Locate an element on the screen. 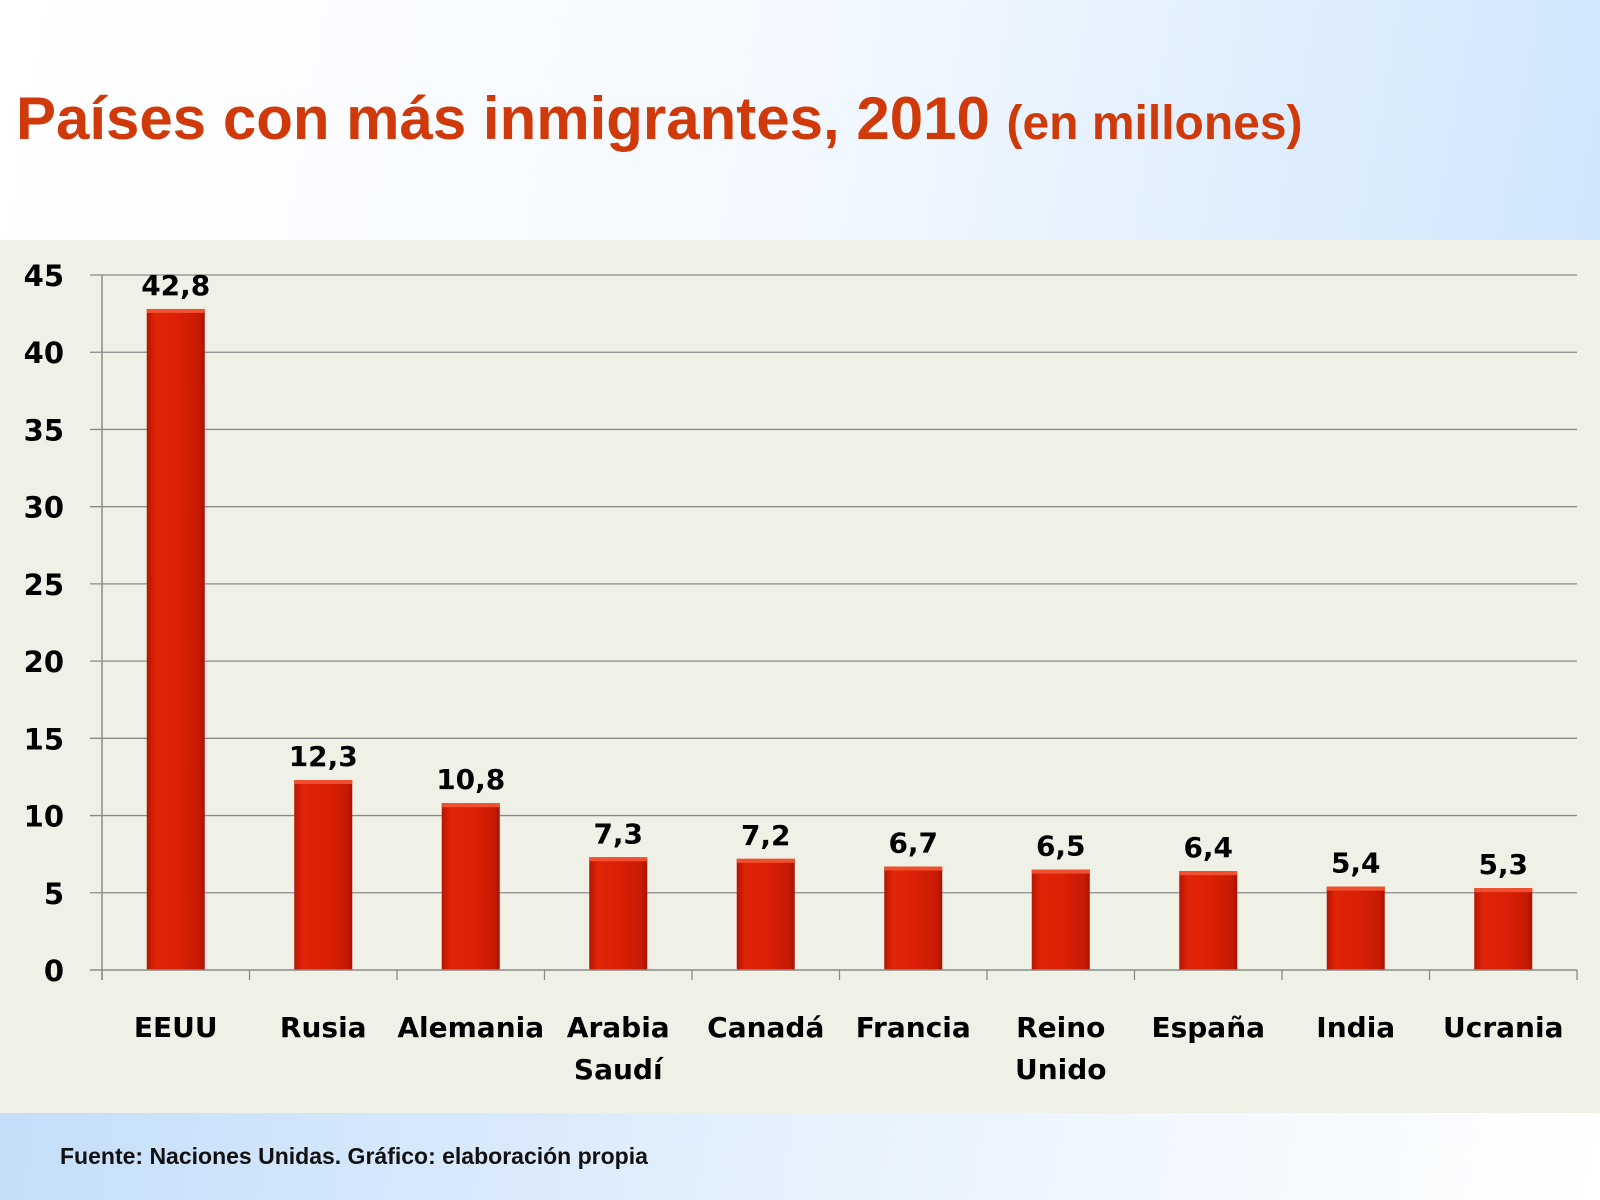  x-category-label: España is located at coordinates (1208, 1027).